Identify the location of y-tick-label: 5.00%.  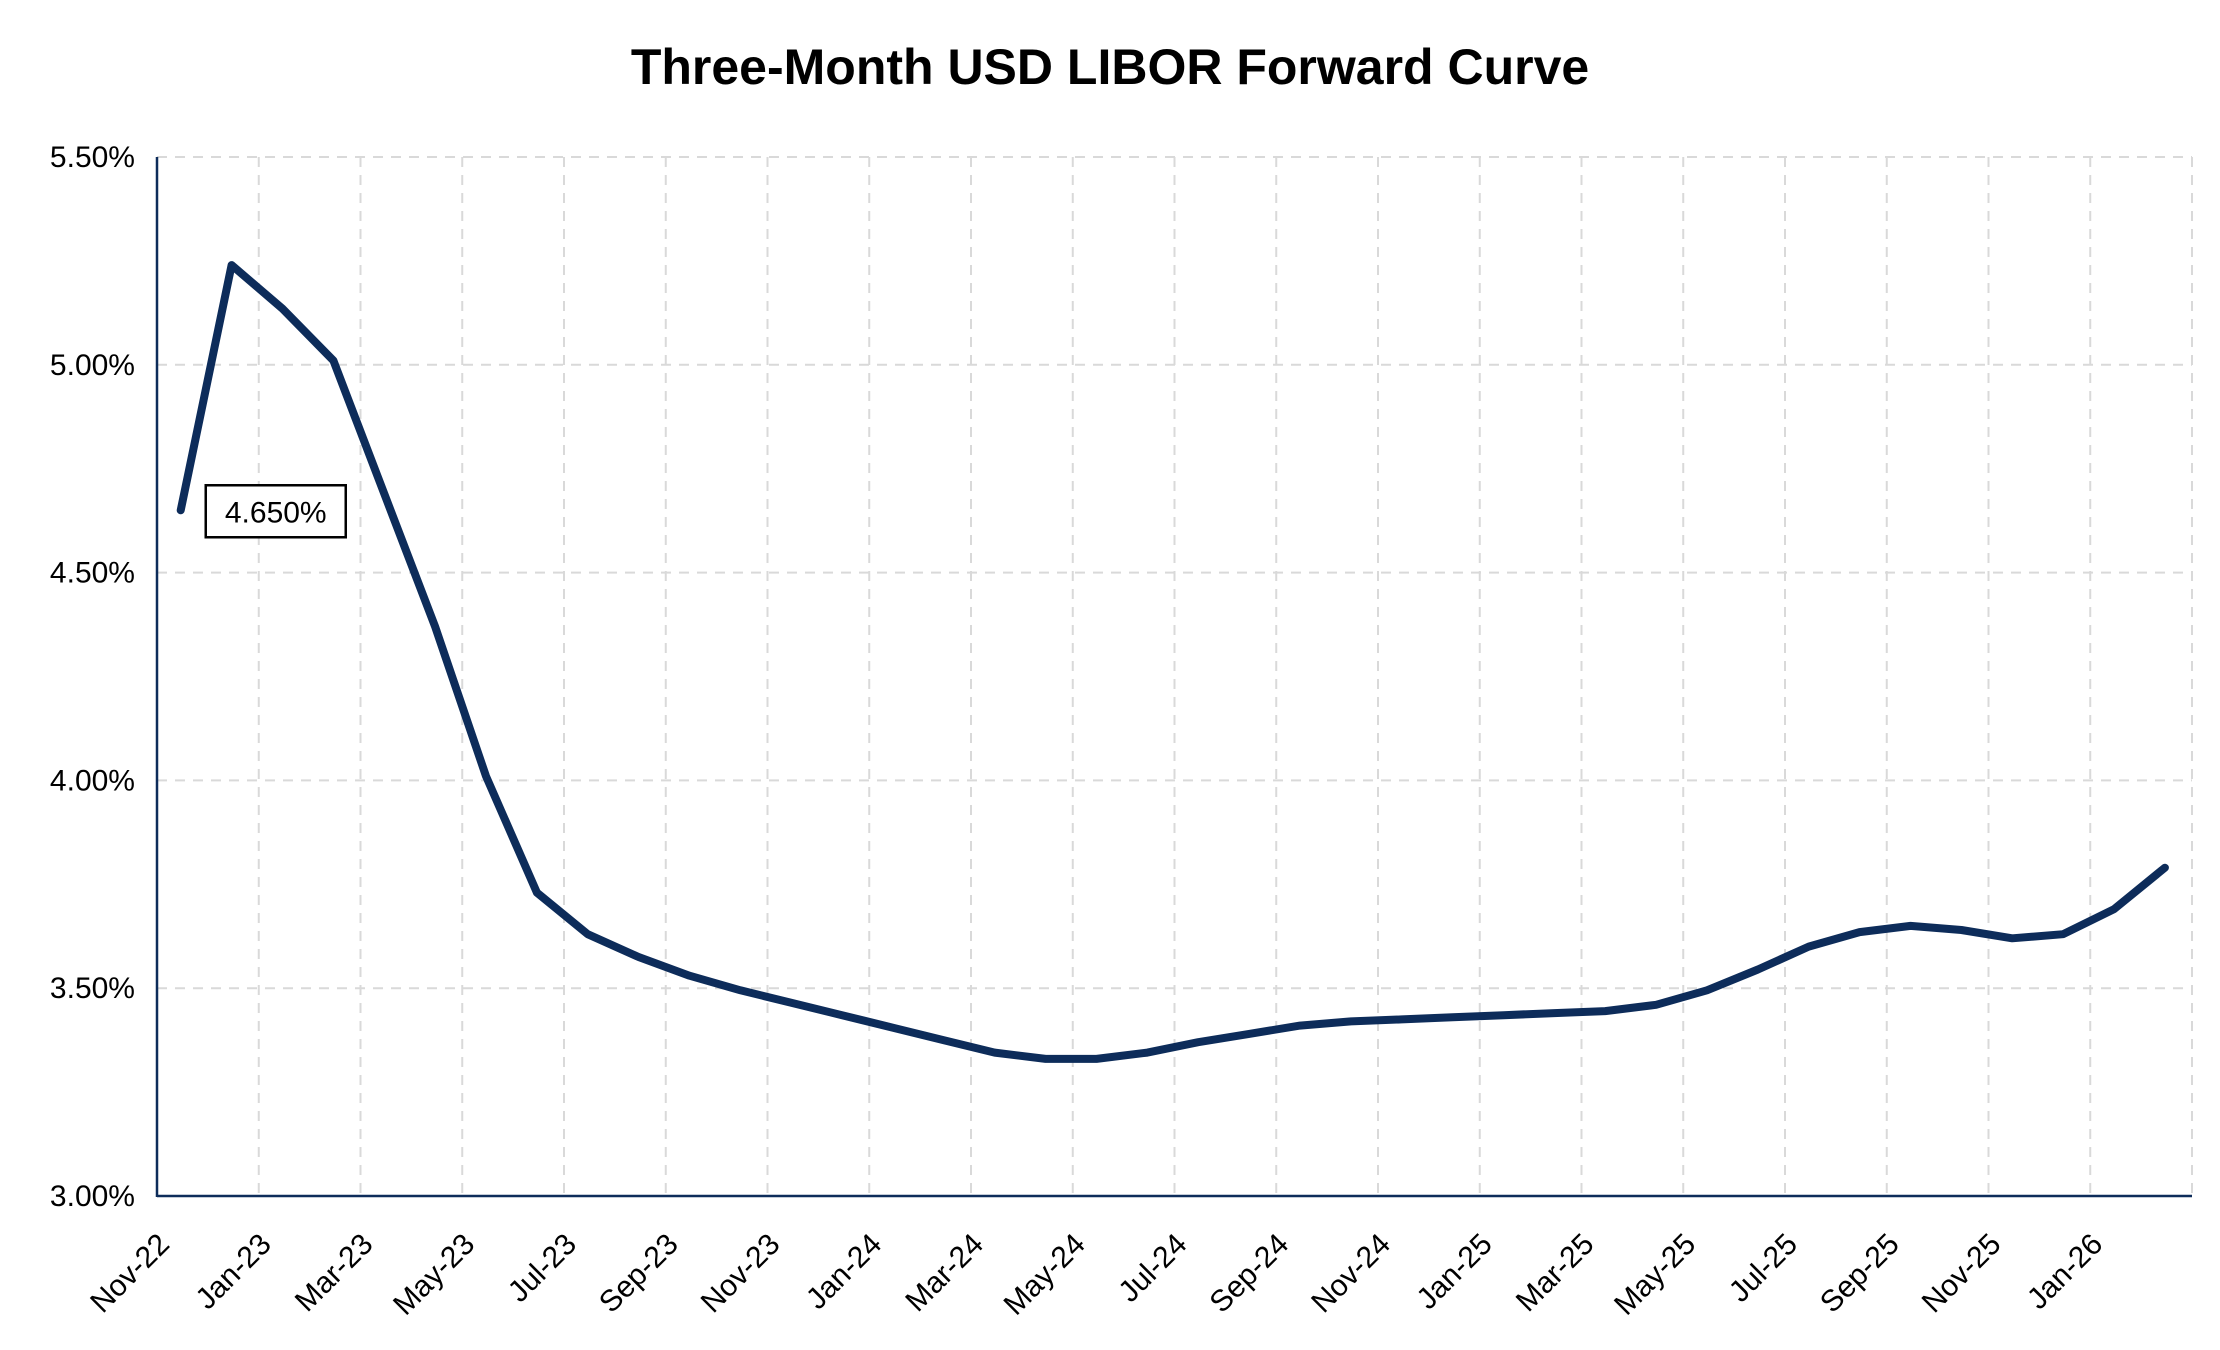
(92, 365).